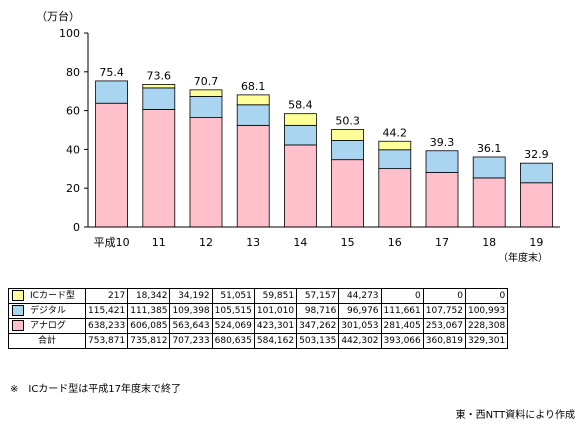 Image resolution: width=587 pixels, height=429 pixels. Describe the element at coordinates (515, 415) in the screenshot. I see `source-note: 東・西NTT資料により作成` at that location.